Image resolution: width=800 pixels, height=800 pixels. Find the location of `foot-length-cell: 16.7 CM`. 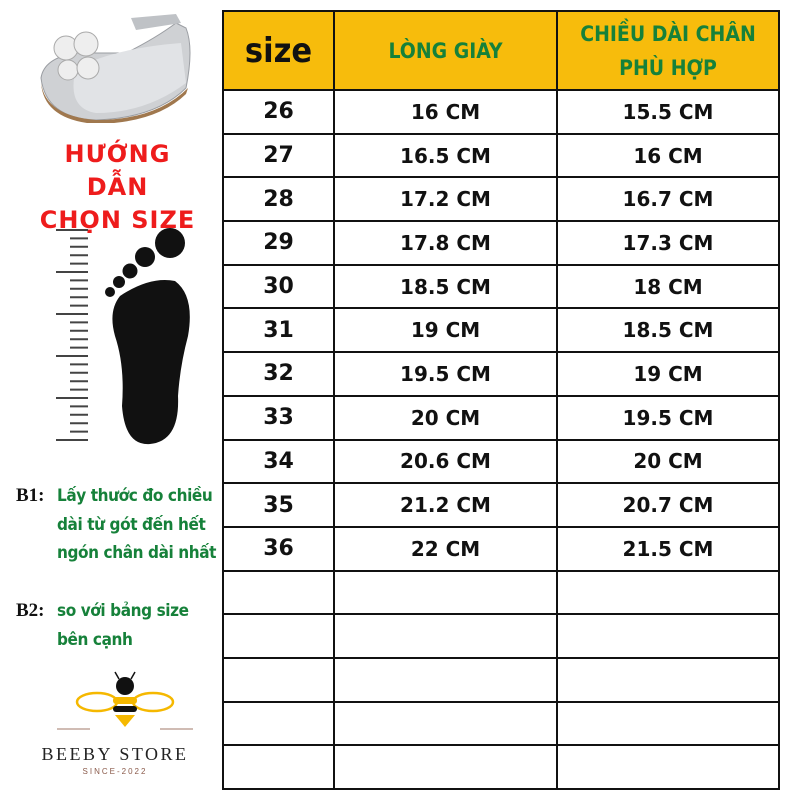

foot-length-cell: 16.7 CM is located at coordinates (668, 199).